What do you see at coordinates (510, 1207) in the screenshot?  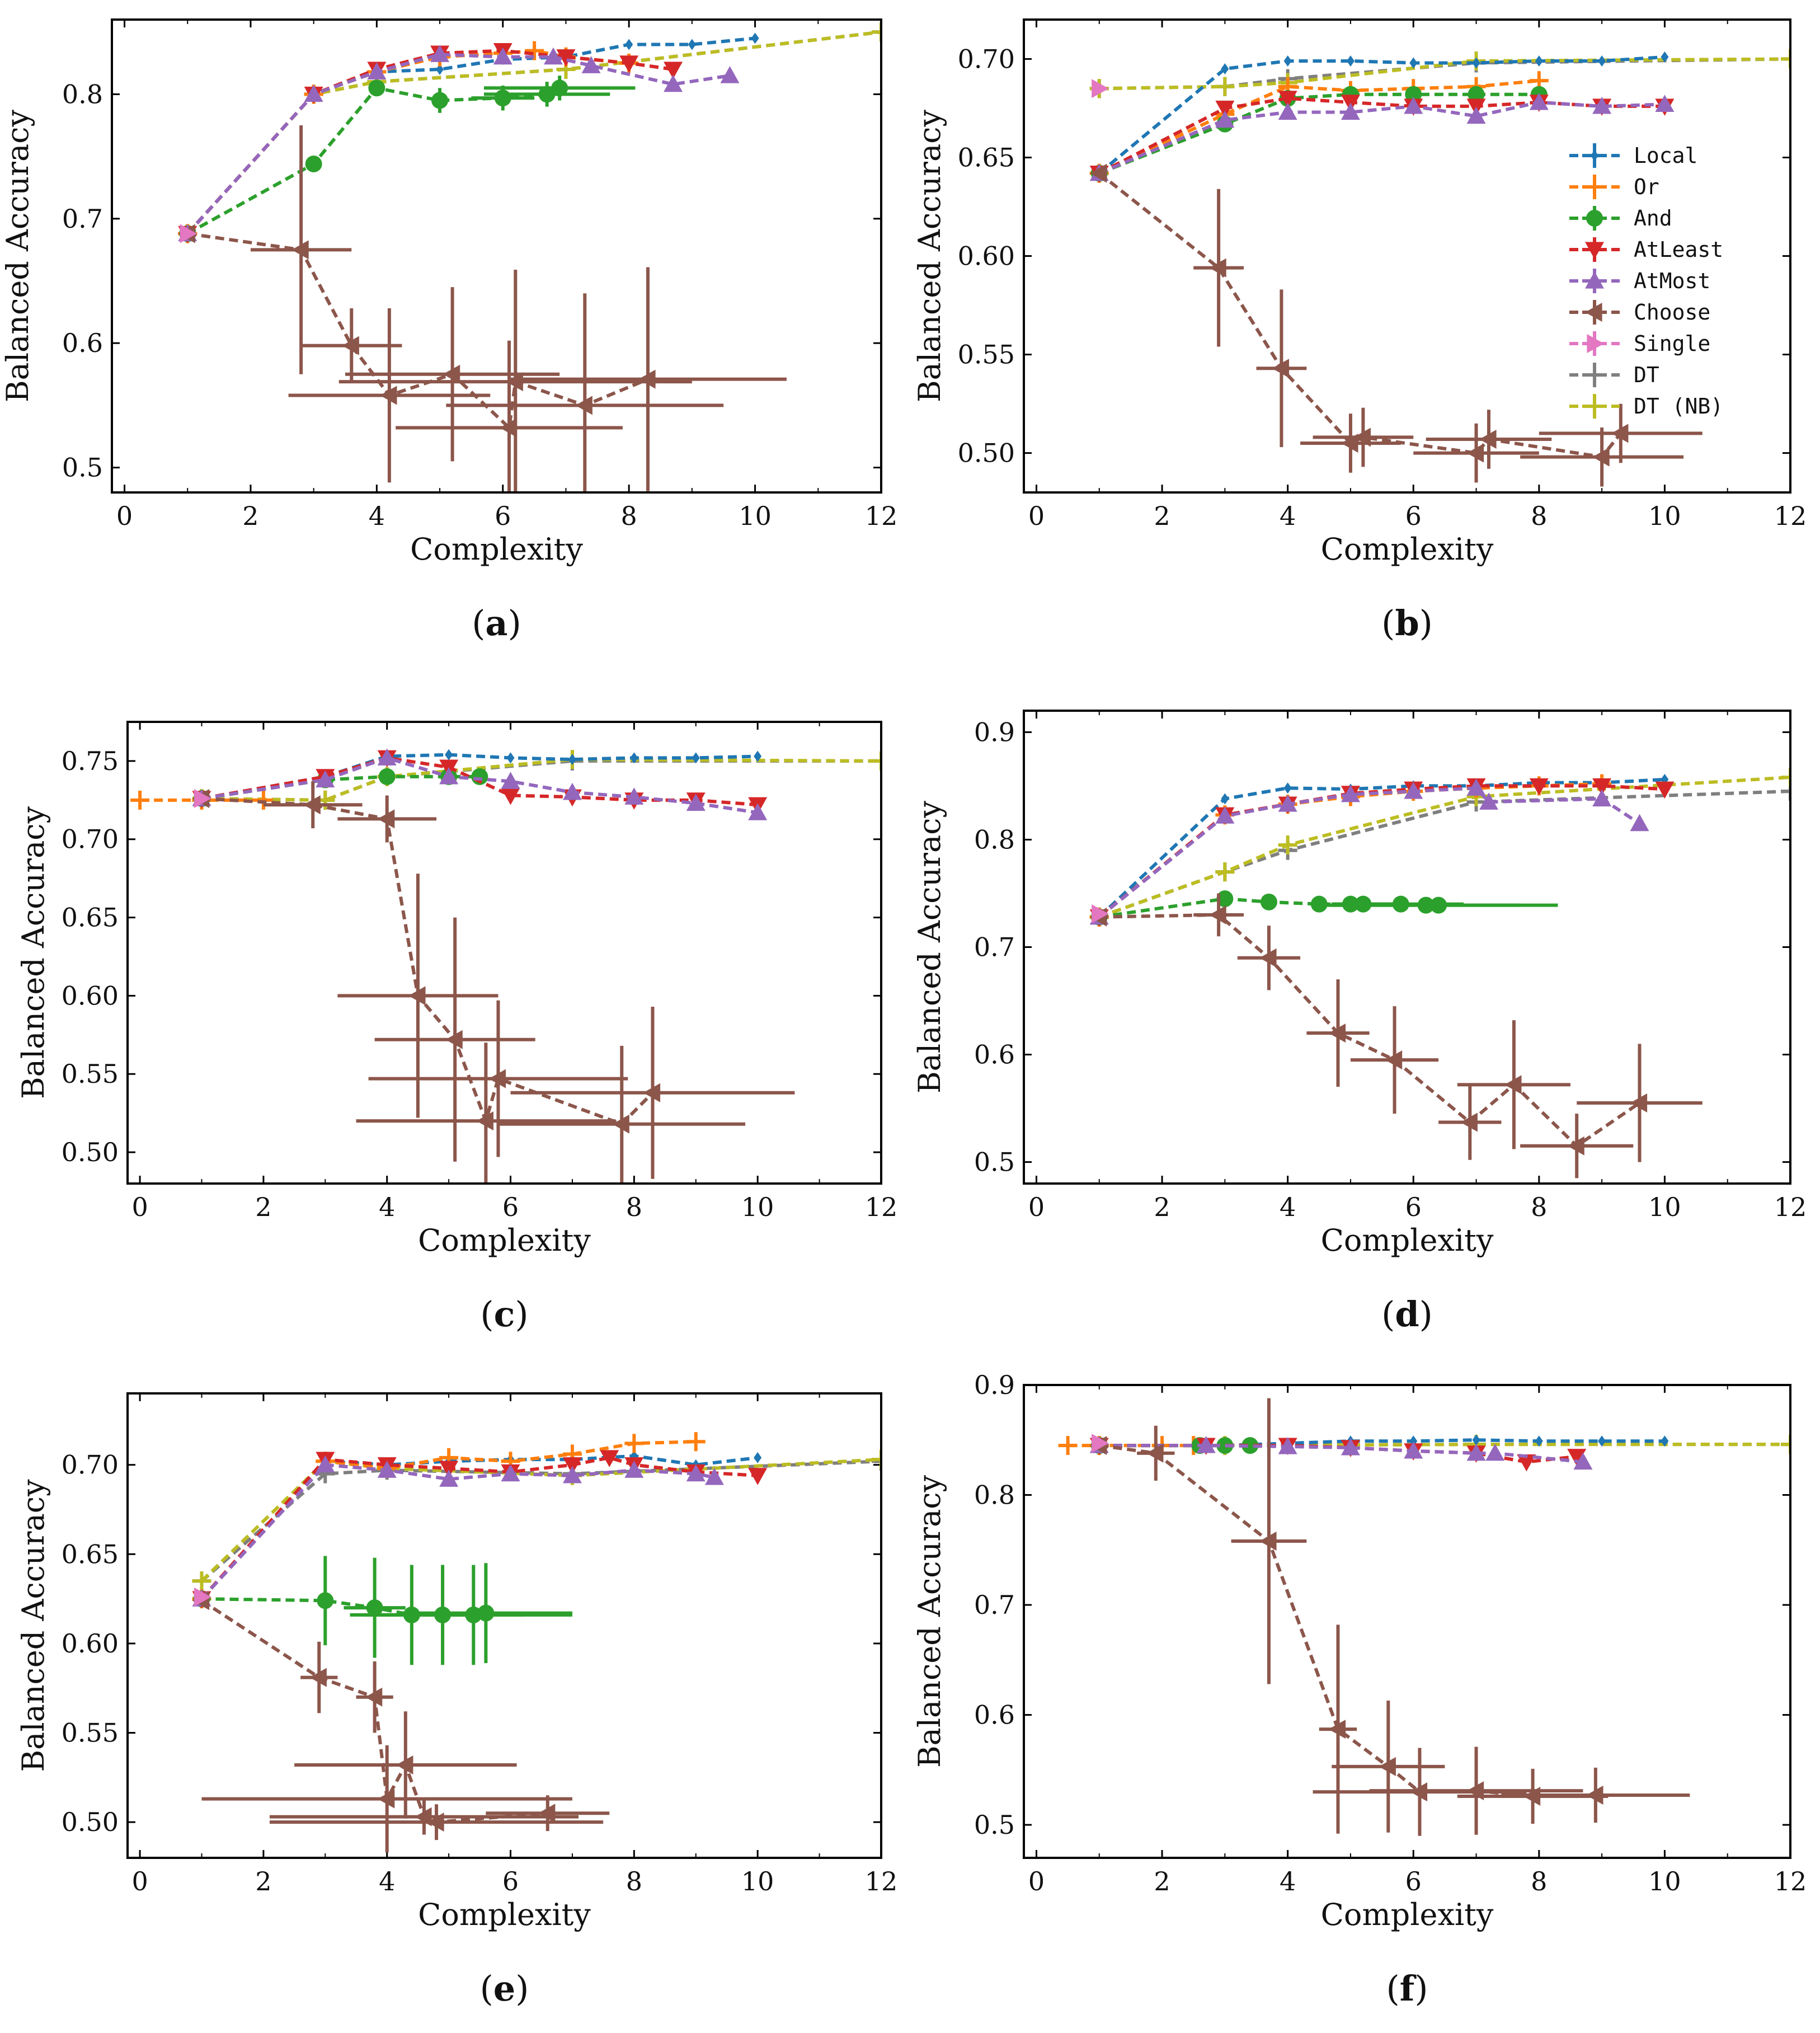 I see `x-tick-label: 6` at bounding box center [510, 1207].